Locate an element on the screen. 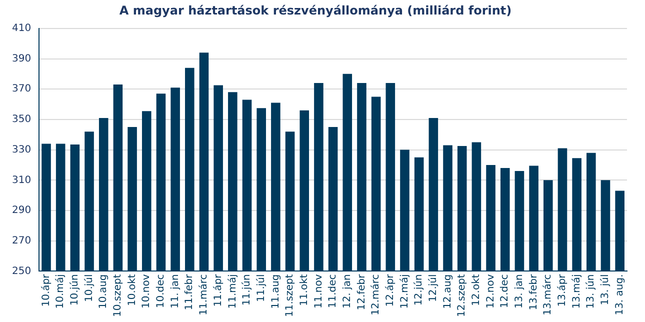 Image resolution: width=645 pixels, height=322 pixels. x-tick-label: 13.máj is located at coordinates (576, 291).